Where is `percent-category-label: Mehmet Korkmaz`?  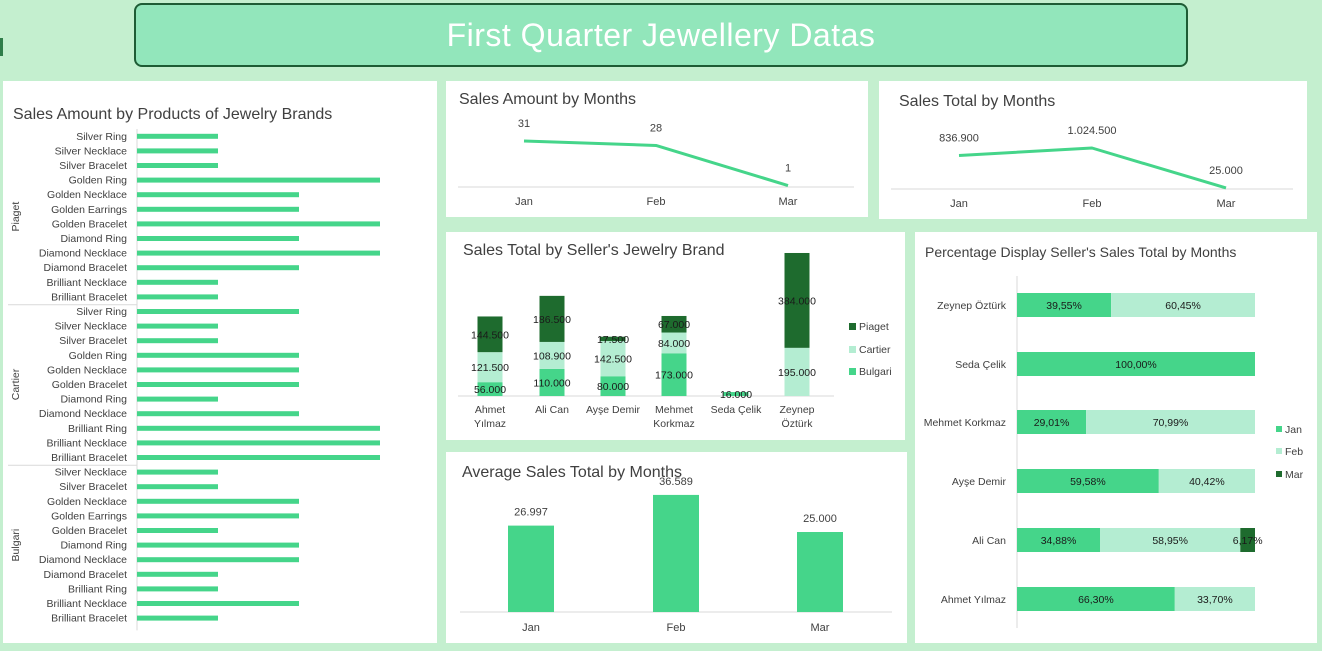 percent-category-label: Mehmet Korkmaz is located at coordinates (965, 423).